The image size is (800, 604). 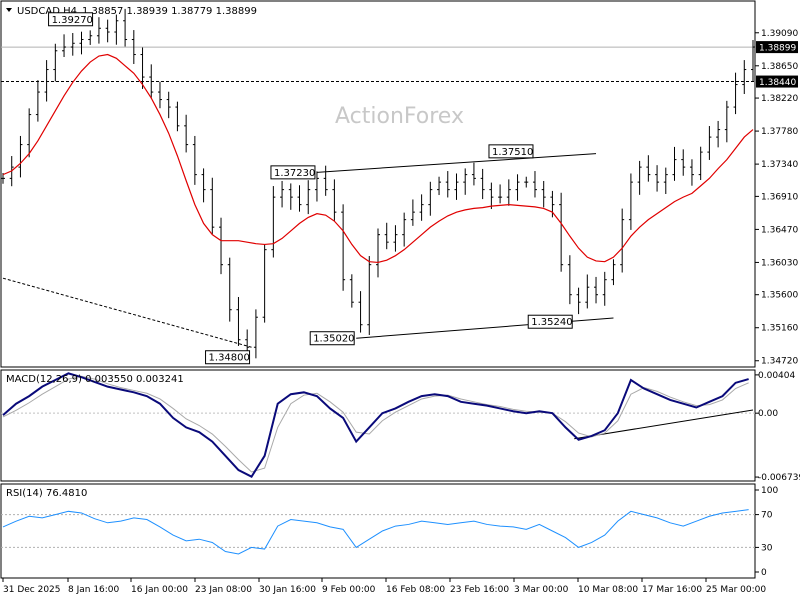 What do you see at coordinates (349, 590) in the screenshot?
I see `x-tick-label: 9 Feb 00:00` at bounding box center [349, 590].